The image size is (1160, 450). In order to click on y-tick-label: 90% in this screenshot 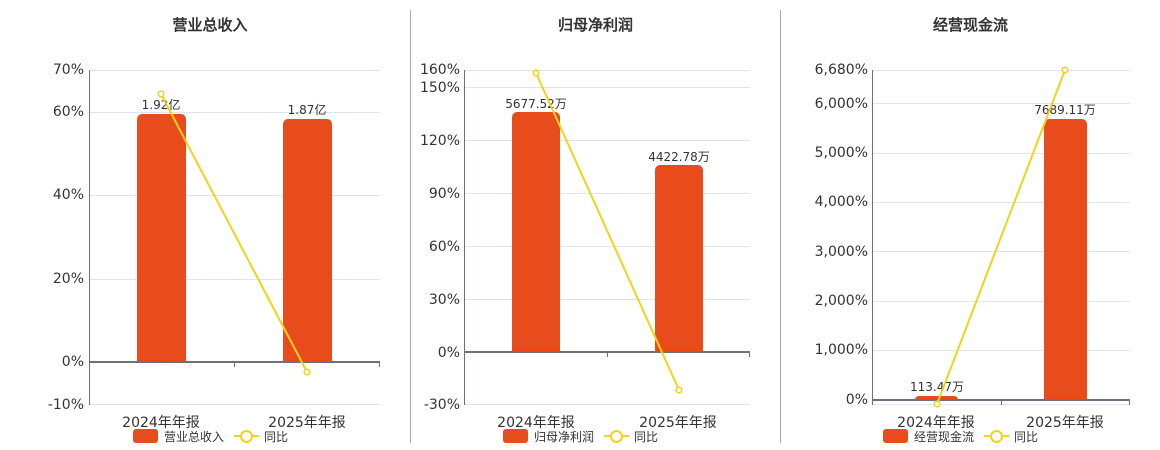, I will do `click(444, 194)`.